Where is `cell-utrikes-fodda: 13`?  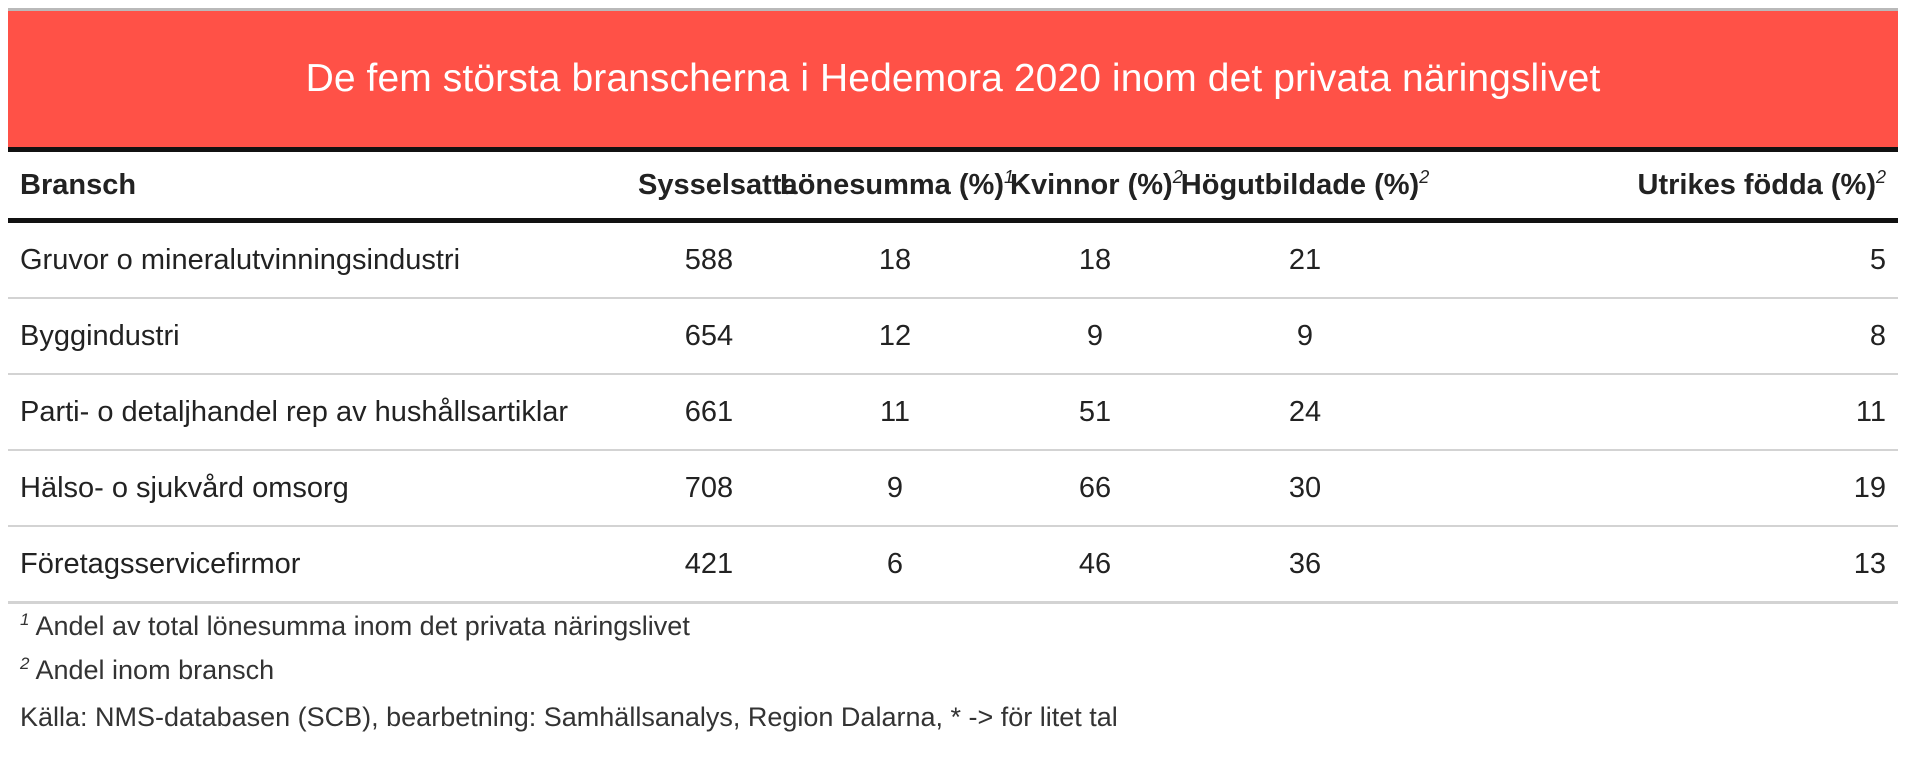
cell-utrikes-fodda: 13 is located at coordinates (1664, 565).